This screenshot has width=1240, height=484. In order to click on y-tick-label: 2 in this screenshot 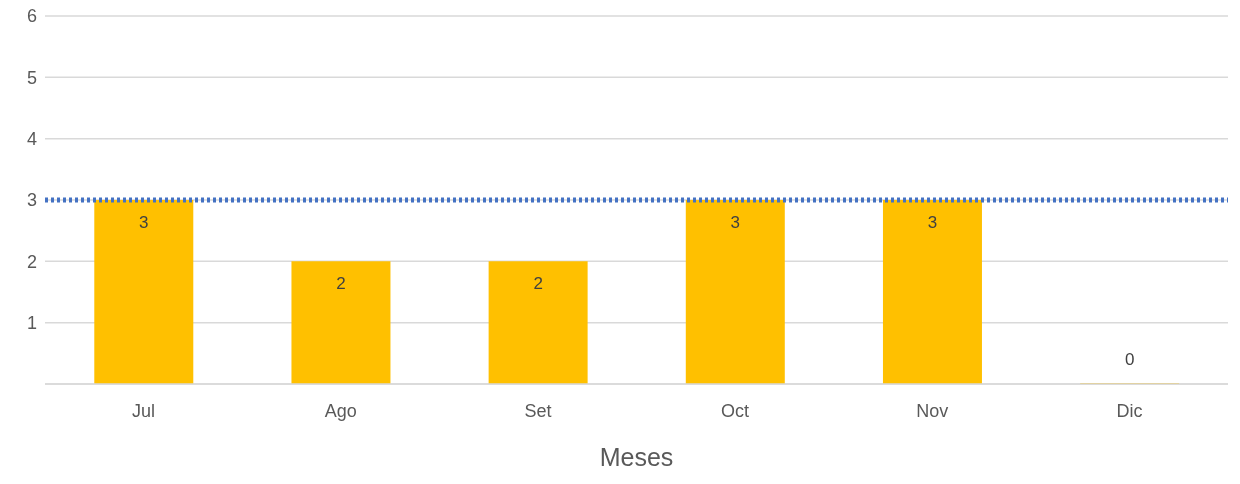, I will do `click(31, 261)`.